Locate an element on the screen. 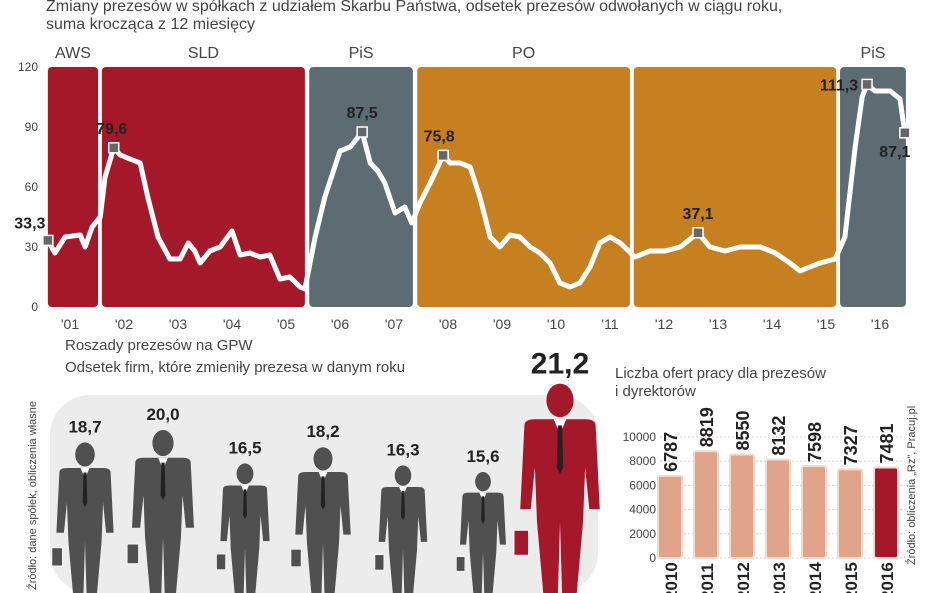  data-label: 111,3 is located at coordinates (839, 85).